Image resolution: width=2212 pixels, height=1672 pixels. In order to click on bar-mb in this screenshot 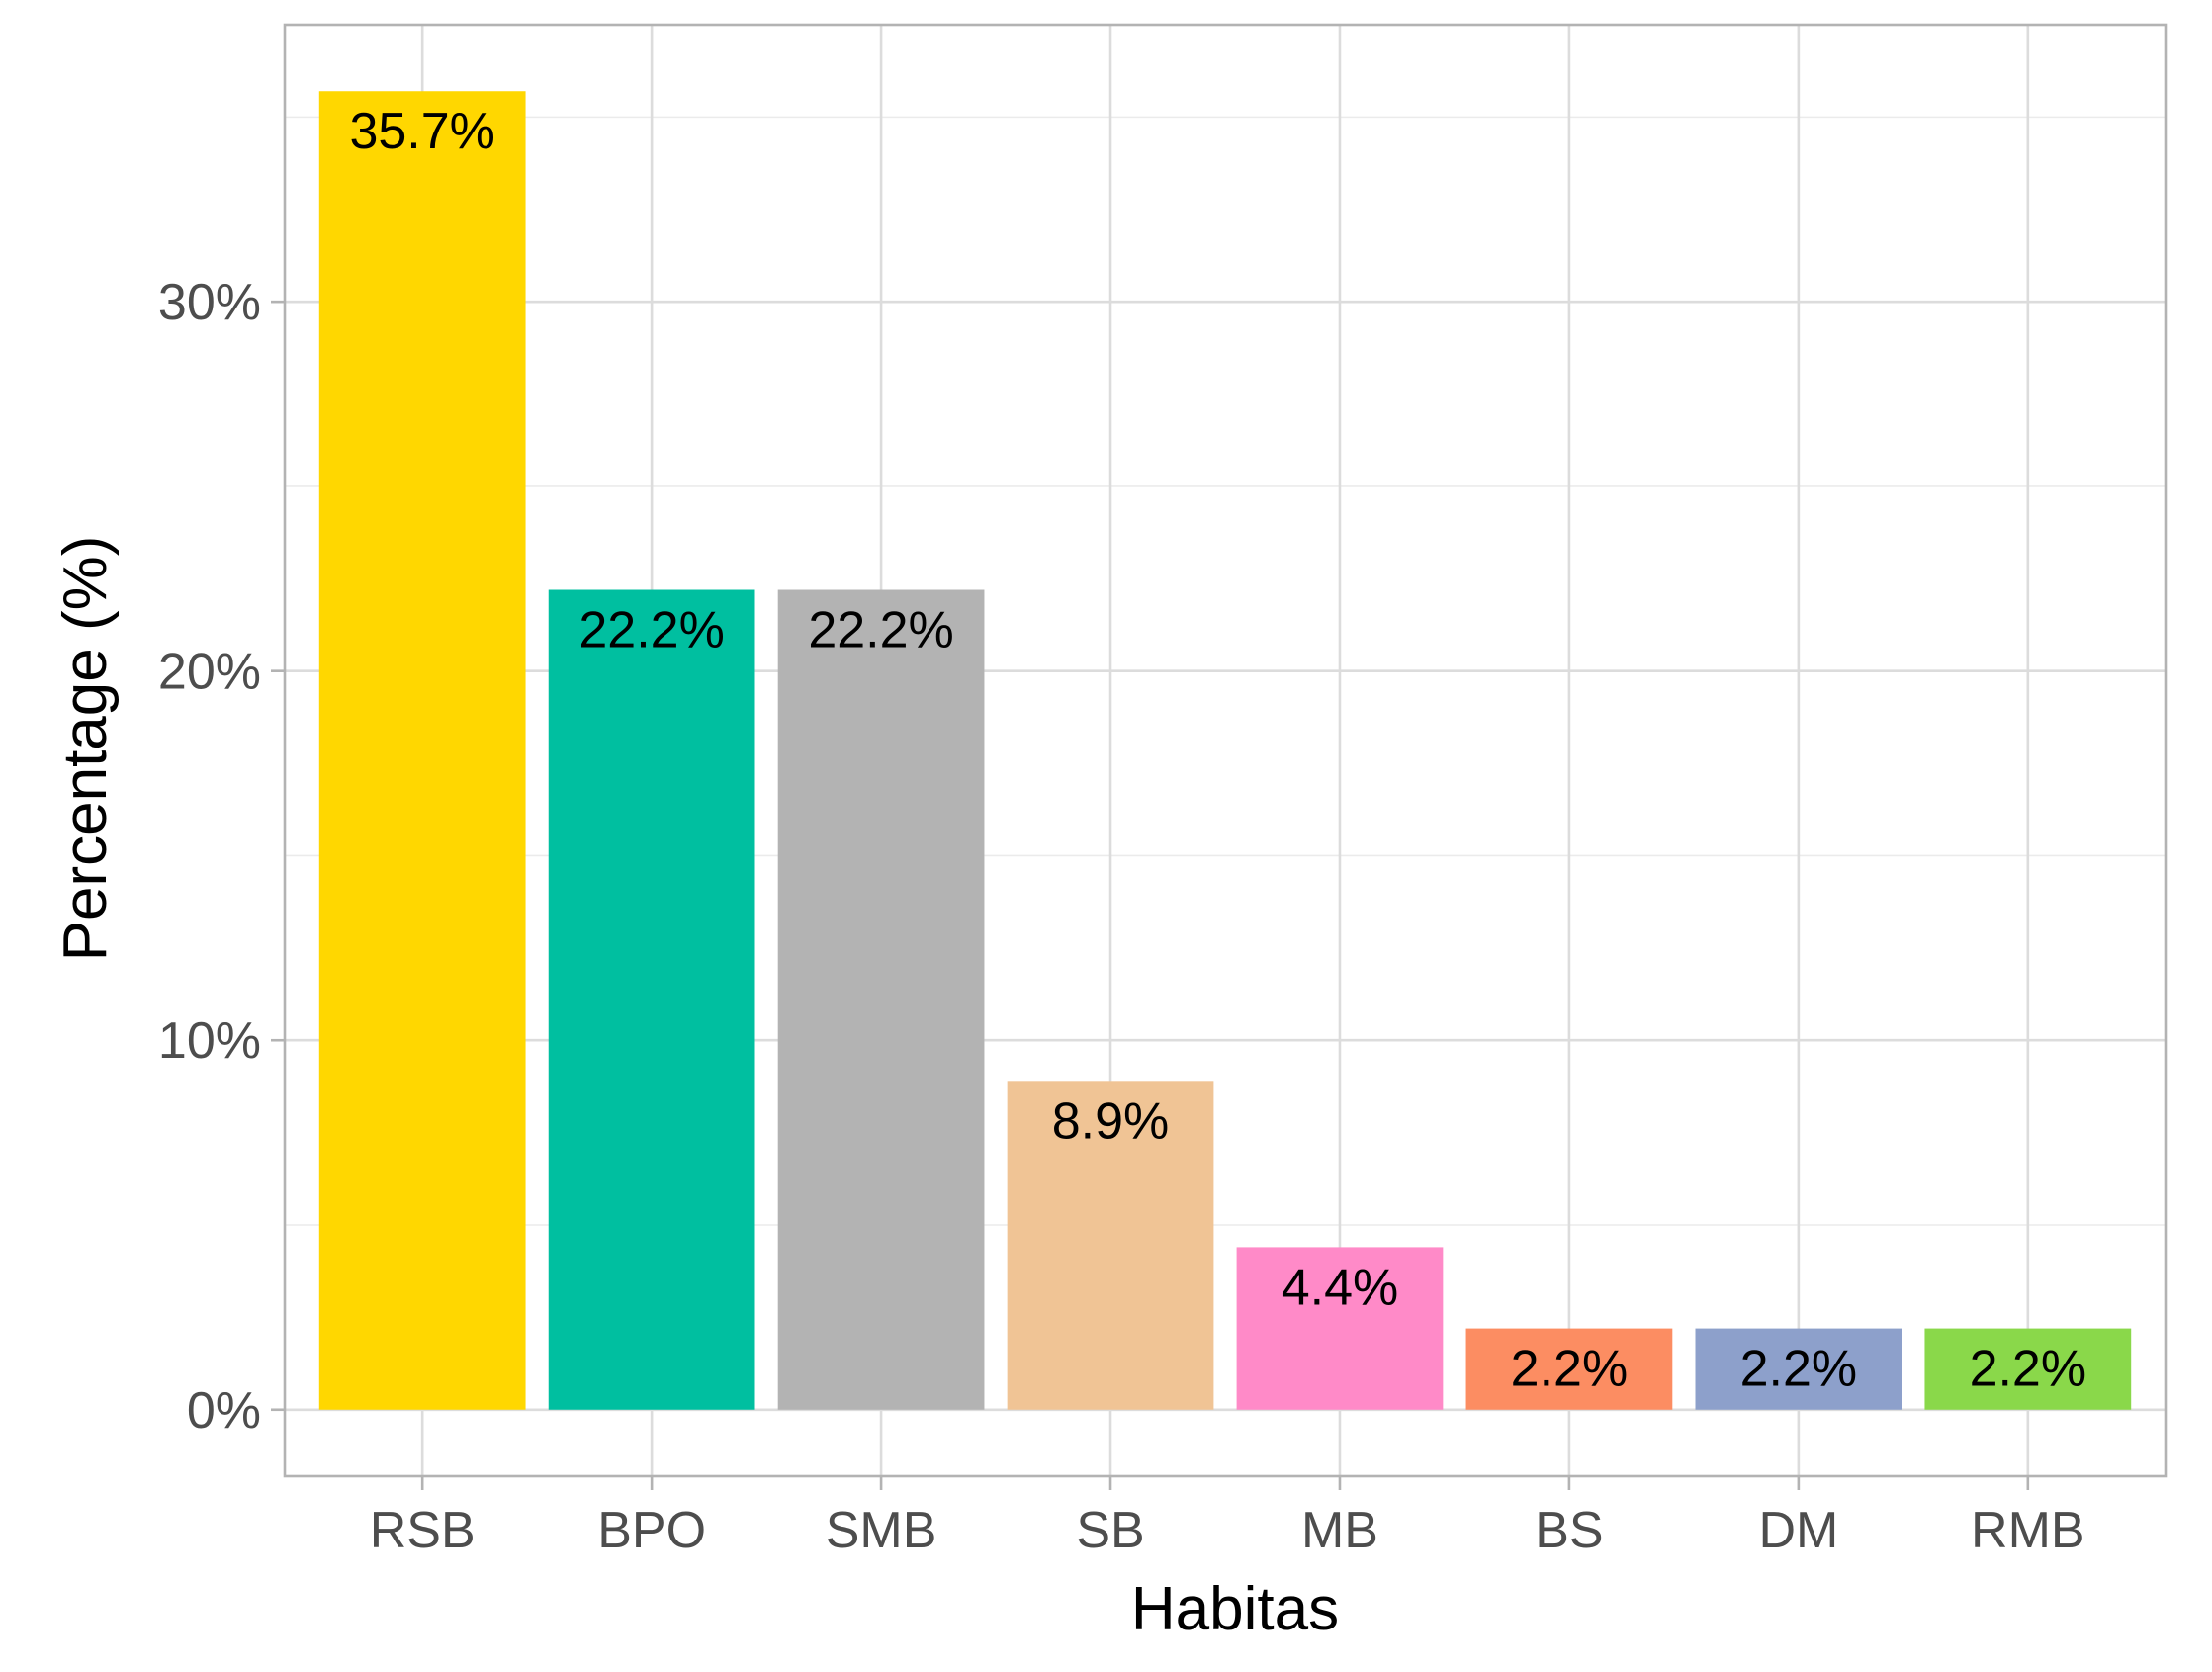, I will do `click(1340, 1328)`.